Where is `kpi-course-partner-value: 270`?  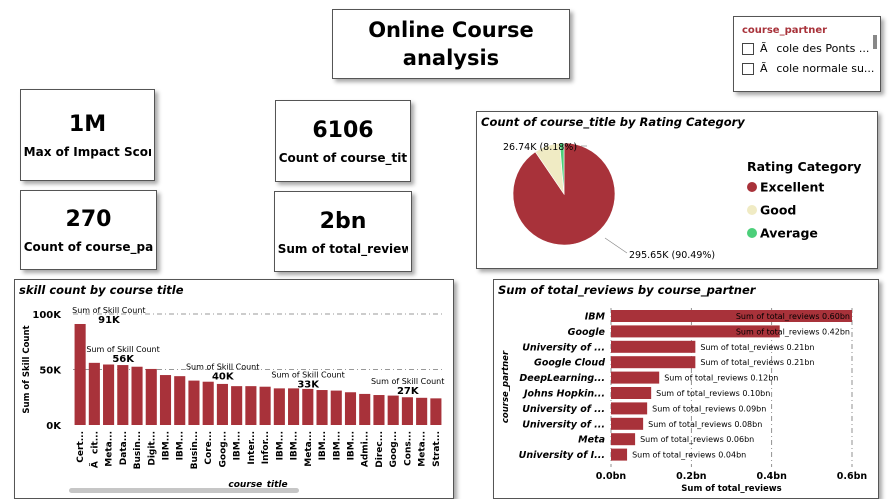
kpi-course-partner-value: 270 is located at coordinates (88, 219).